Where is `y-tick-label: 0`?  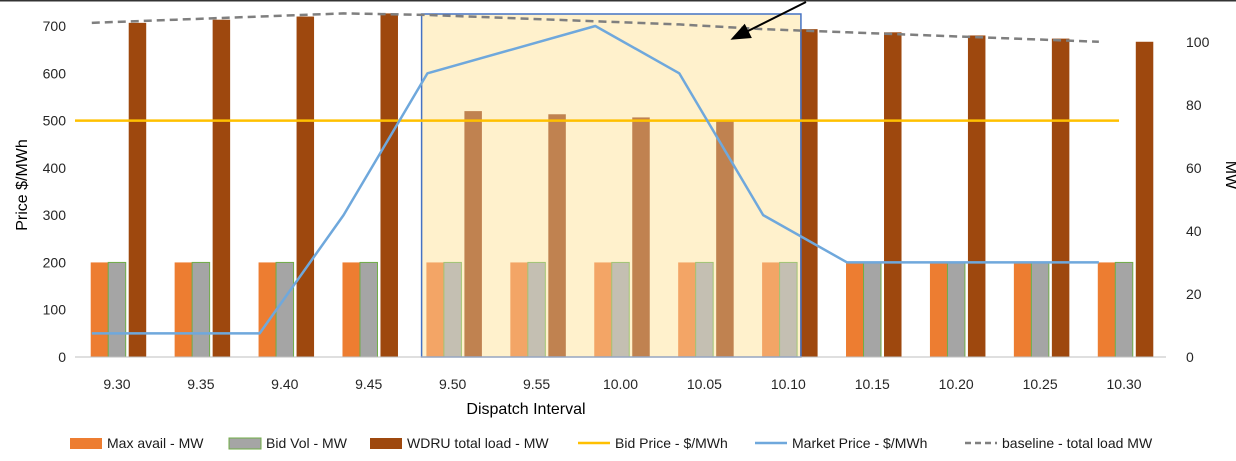
y-tick-label: 0 is located at coordinates (62, 357).